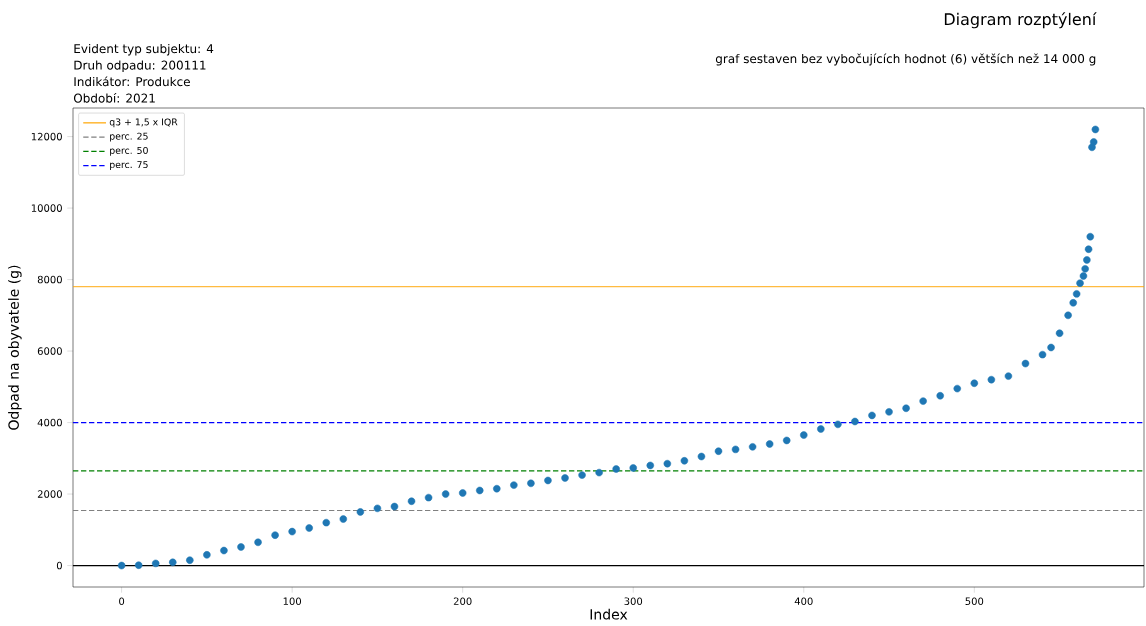 This screenshot has width=1146, height=626. What do you see at coordinates (46, 208) in the screenshot?
I see `y-tick-label: 10000` at bounding box center [46, 208].